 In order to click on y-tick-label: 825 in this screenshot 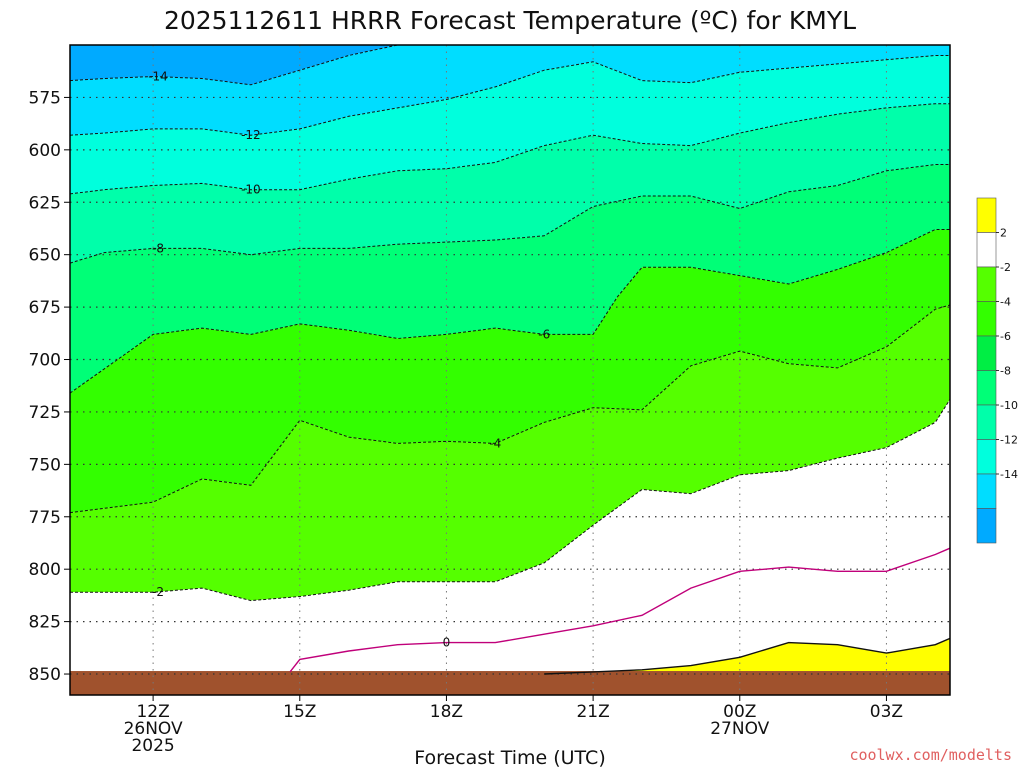, I will do `click(45, 623)`.